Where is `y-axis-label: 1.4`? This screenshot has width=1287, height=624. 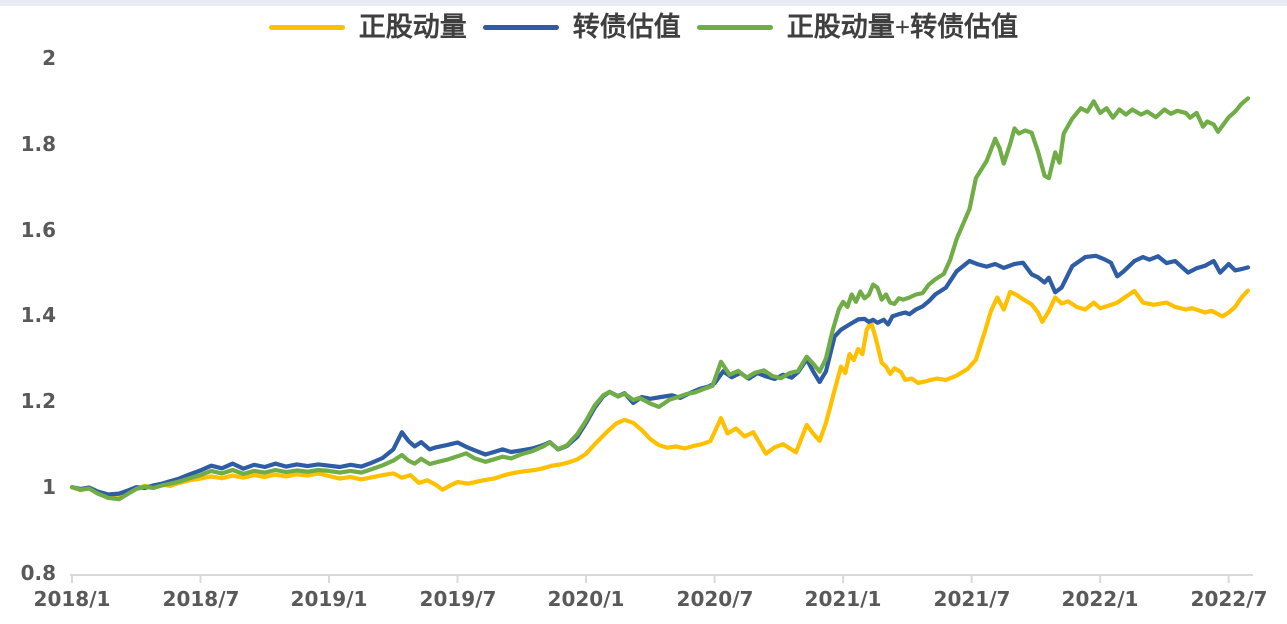
y-axis-label: 1.4 is located at coordinates (38, 315).